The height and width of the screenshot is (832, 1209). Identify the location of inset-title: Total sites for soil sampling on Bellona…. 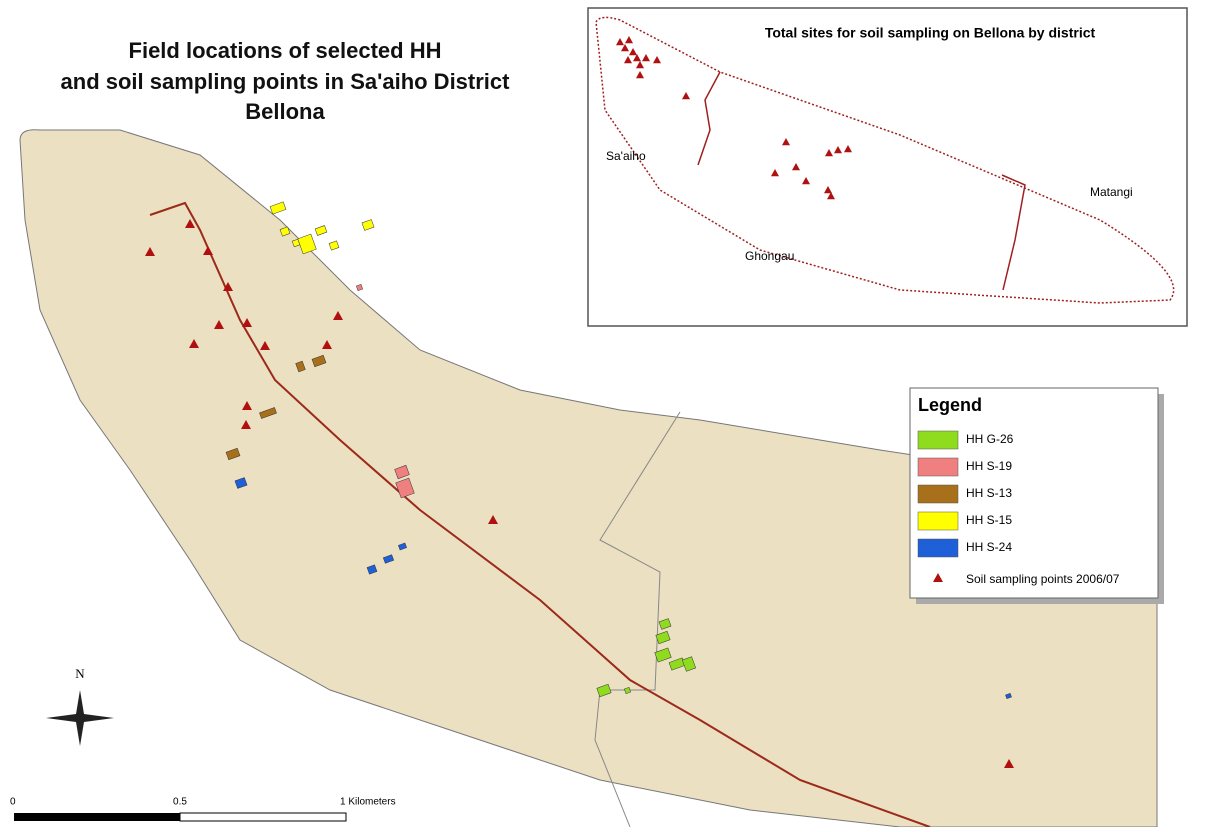
(930, 33).